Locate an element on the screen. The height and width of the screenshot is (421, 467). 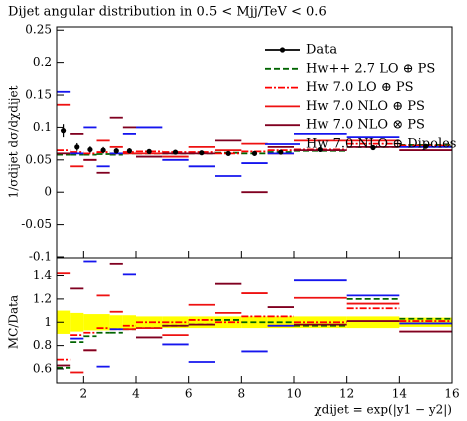
y-tick-label: -0.1 is located at coordinates (40, 257).